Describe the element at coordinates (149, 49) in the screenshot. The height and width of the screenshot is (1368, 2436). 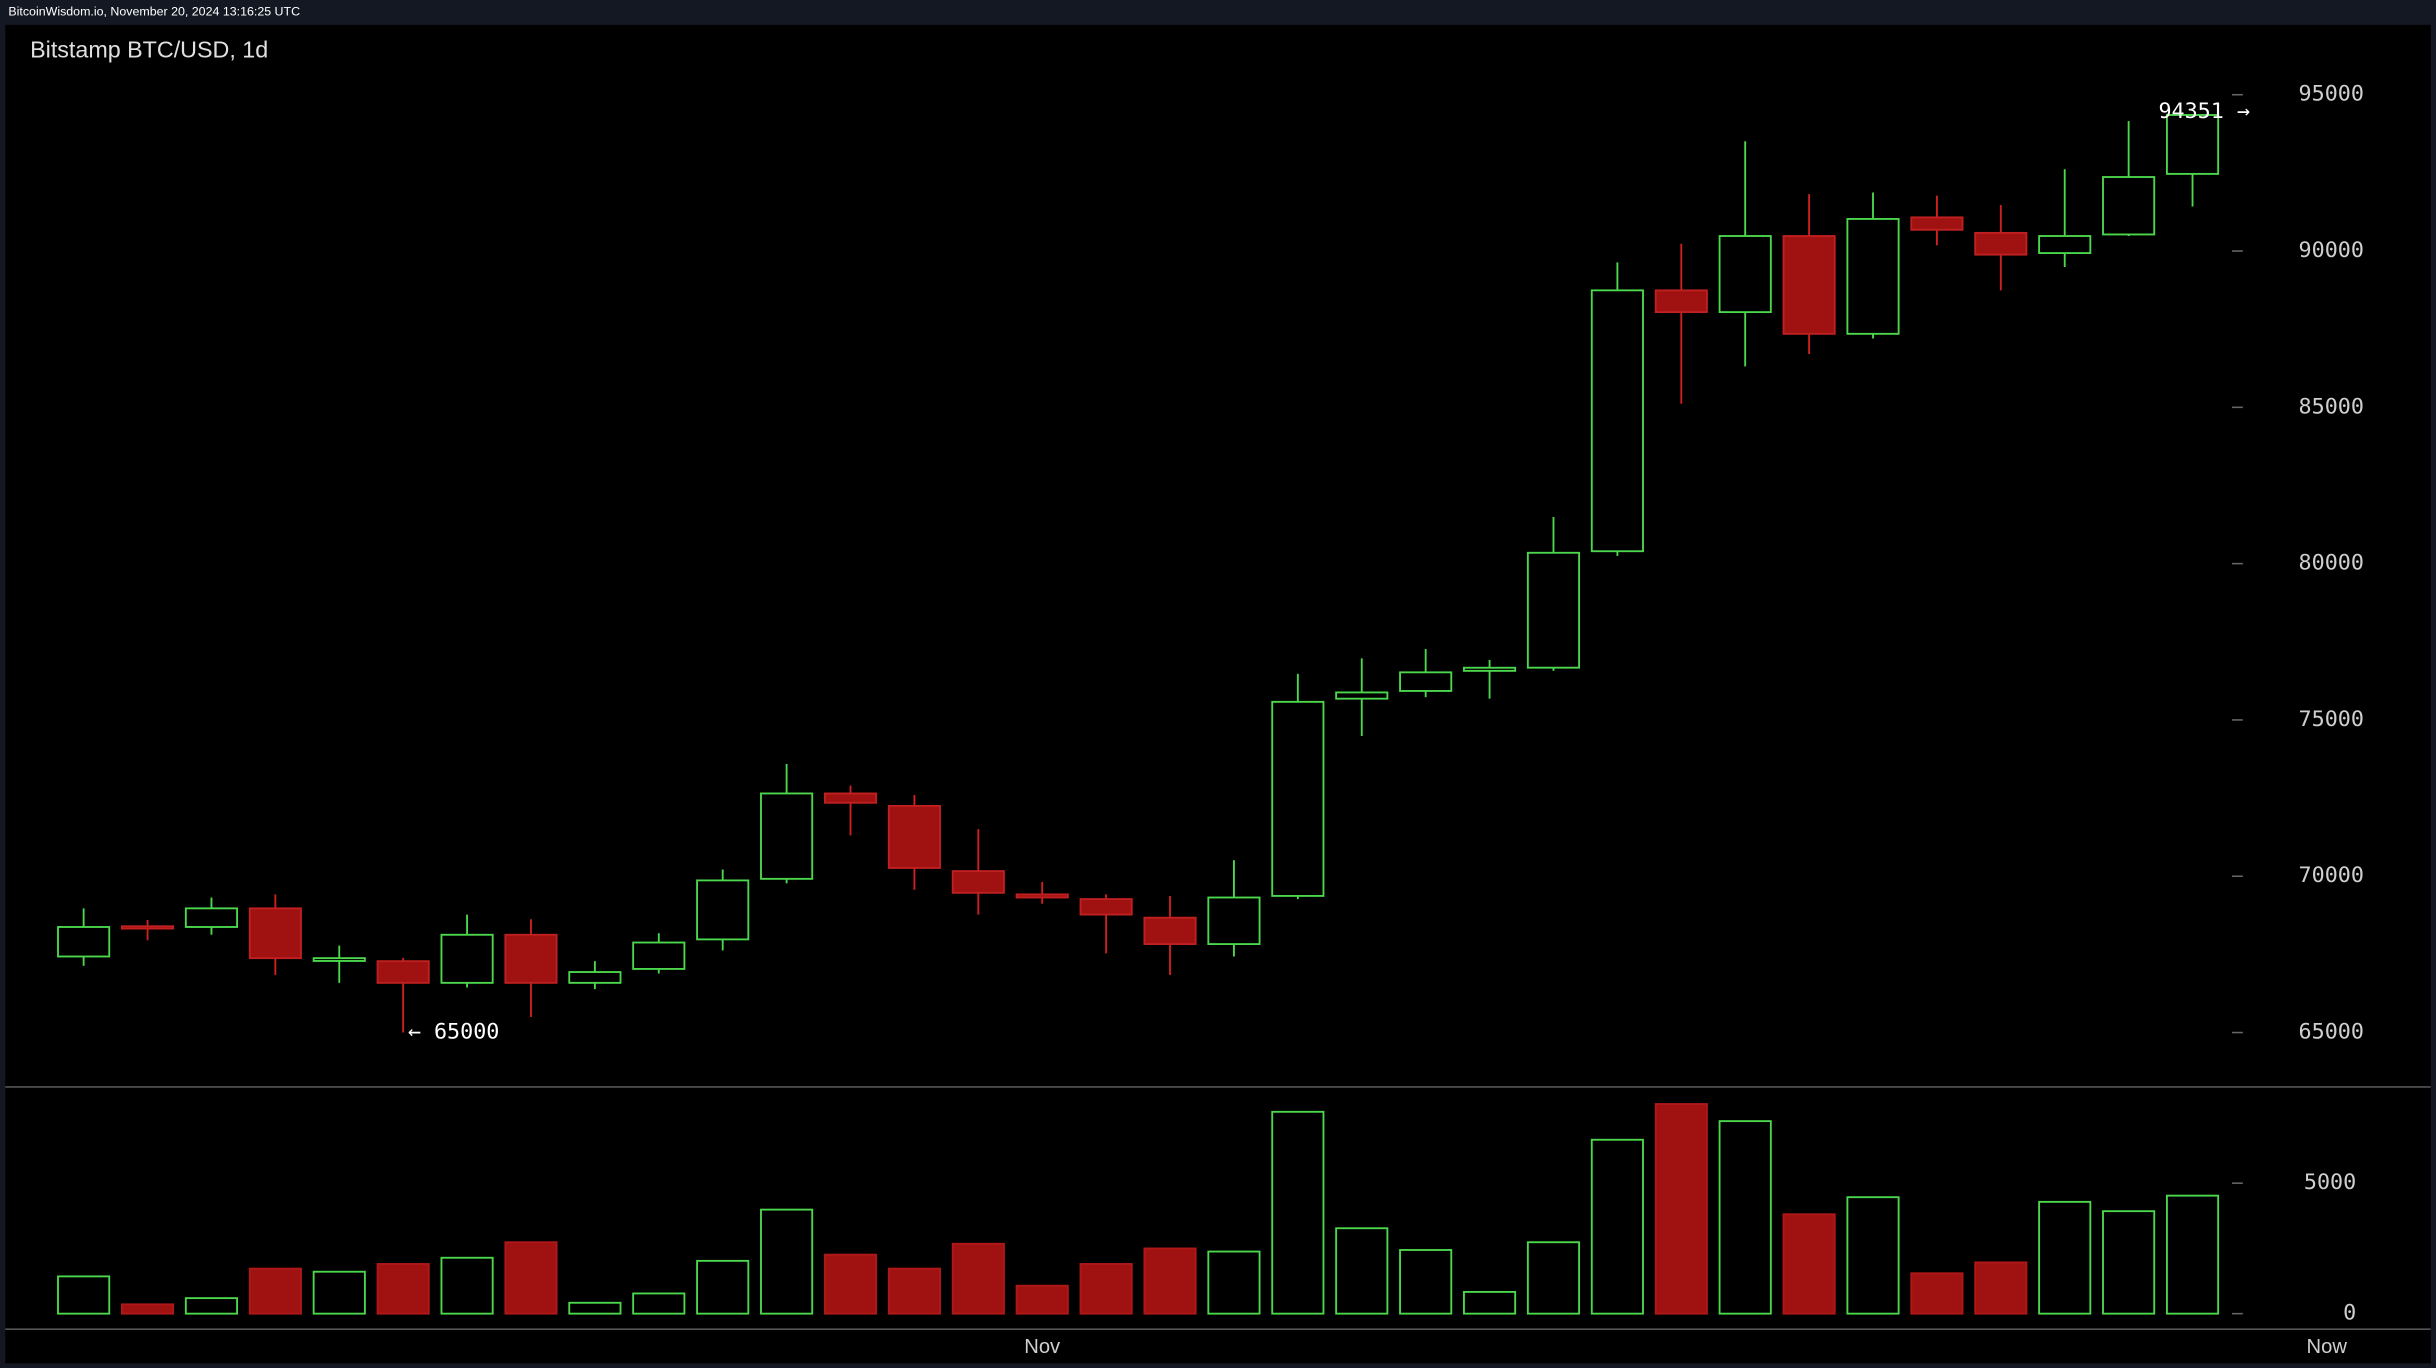
I see `chart-title: Bitstamp BTC/USD, 1d` at that location.